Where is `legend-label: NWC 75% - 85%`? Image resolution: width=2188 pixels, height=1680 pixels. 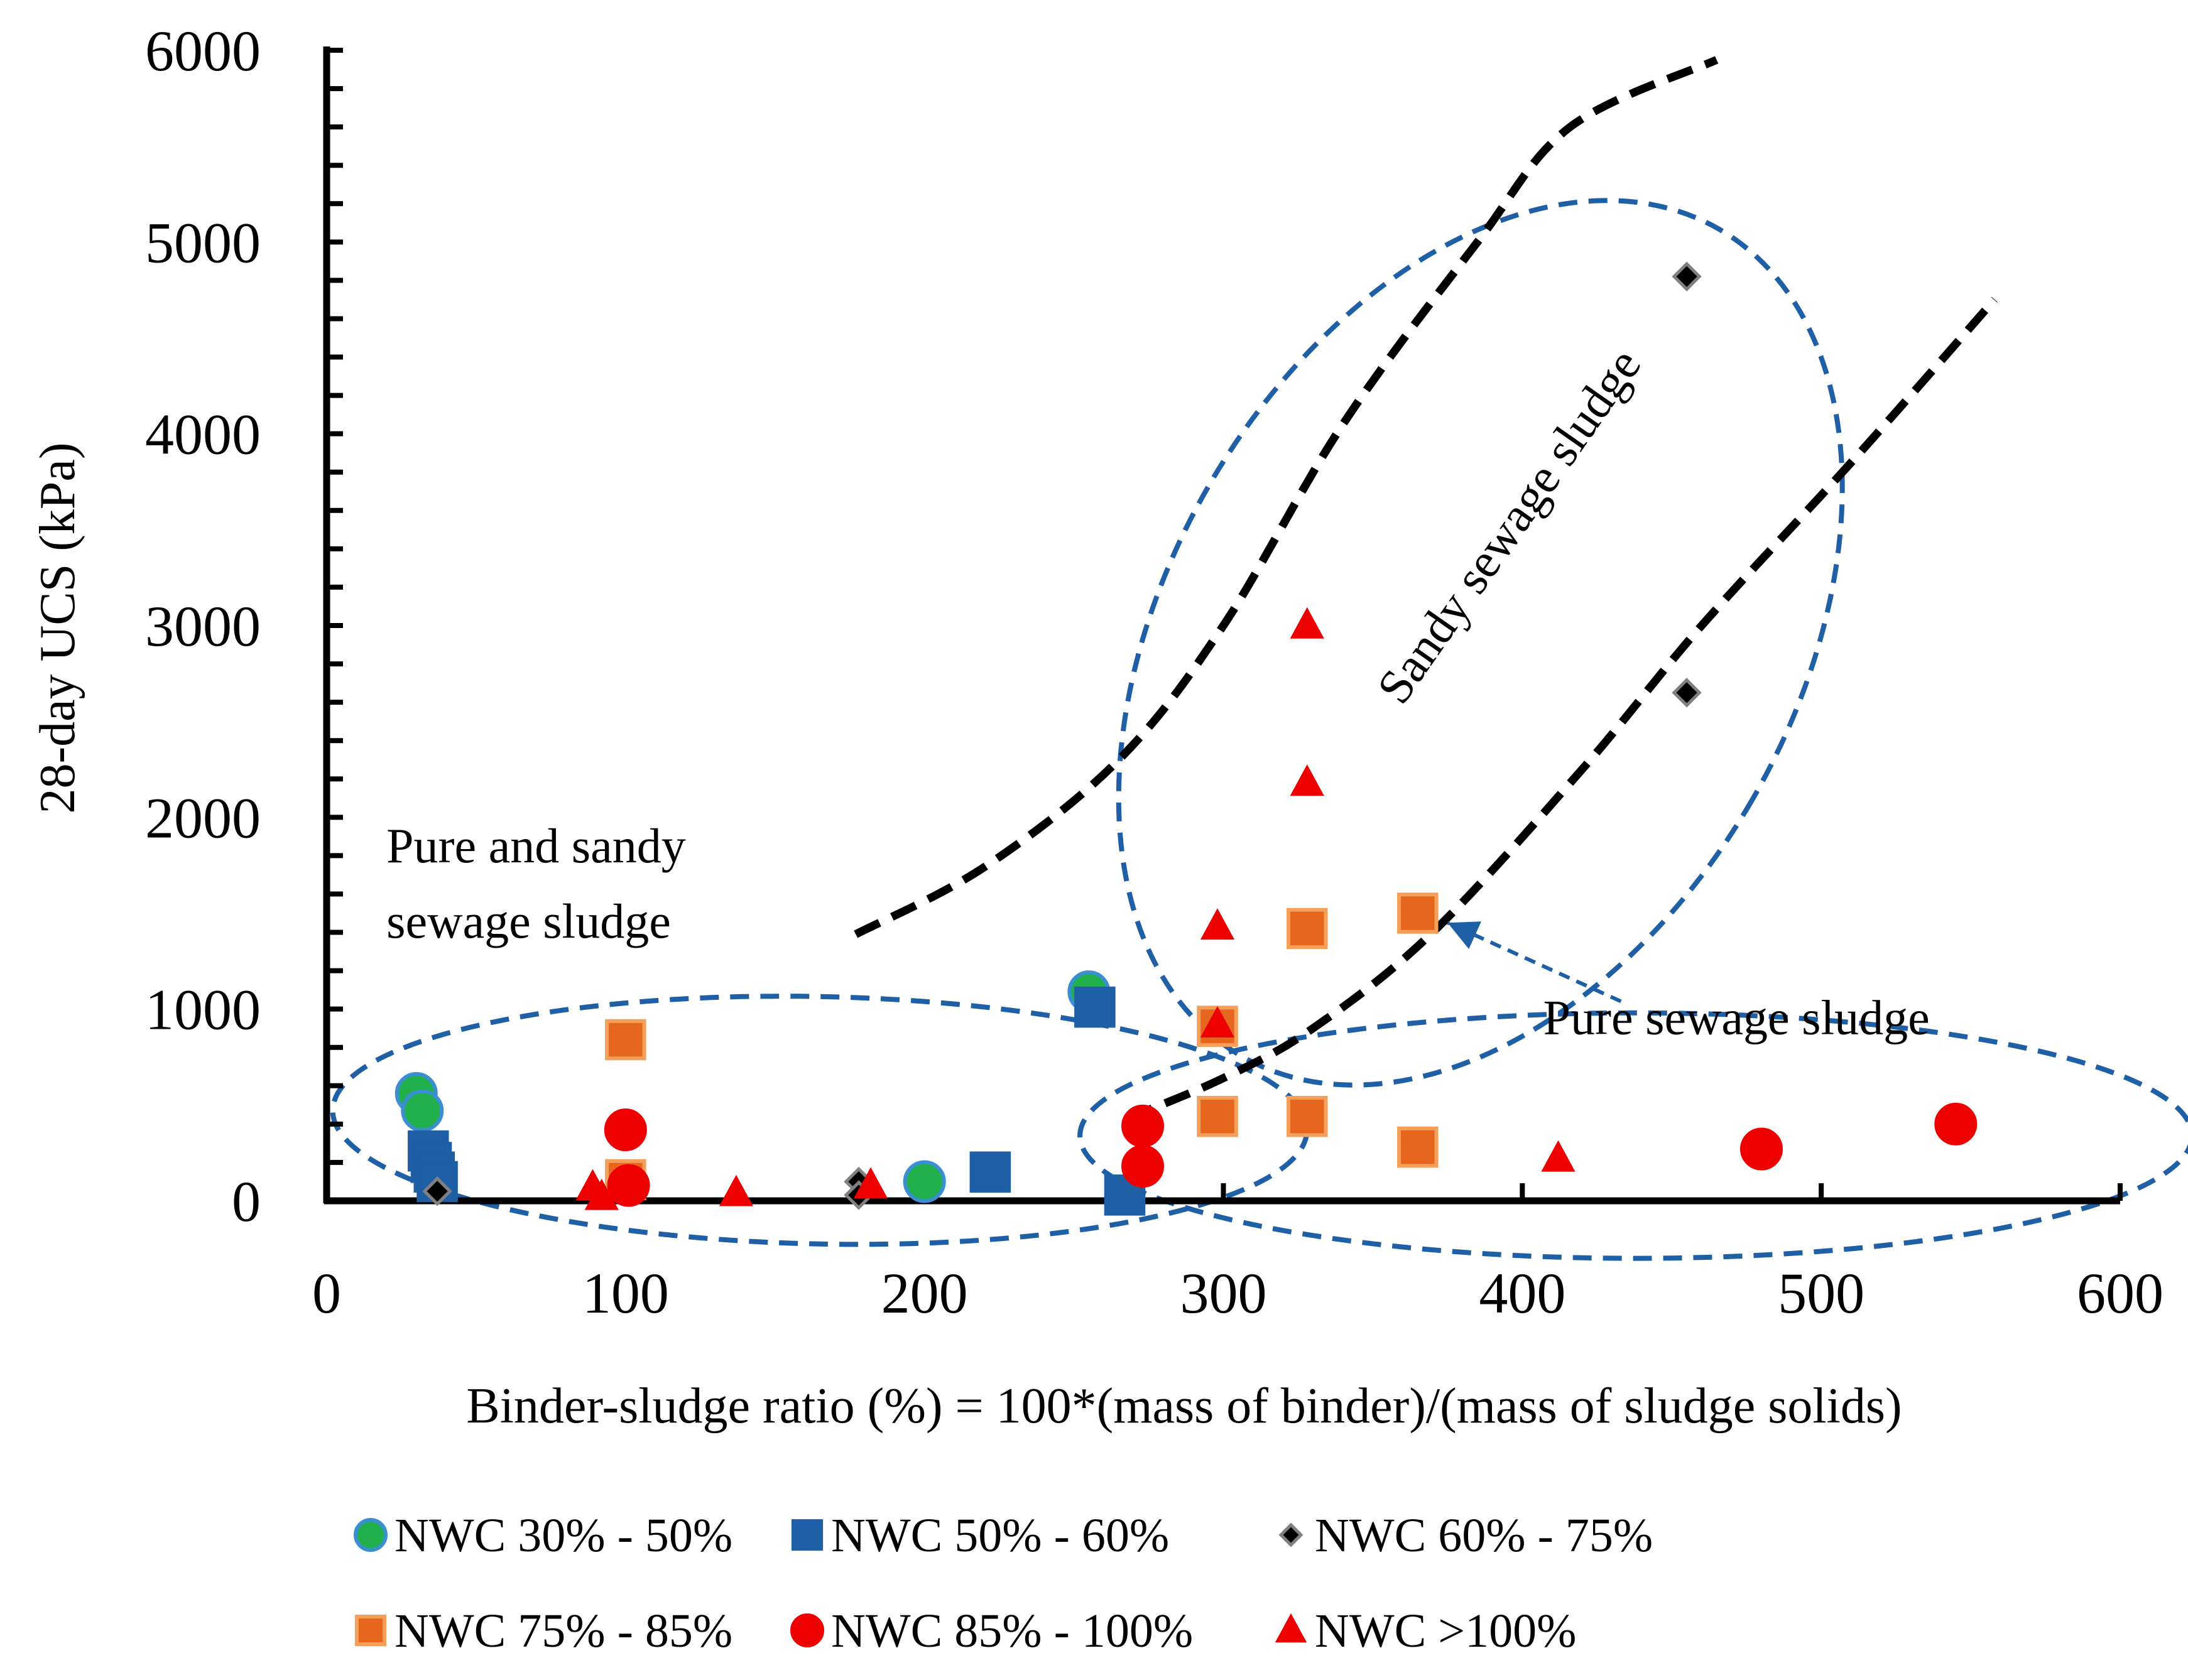
legend-label: NWC 75% - 85% is located at coordinates (563, 1631).